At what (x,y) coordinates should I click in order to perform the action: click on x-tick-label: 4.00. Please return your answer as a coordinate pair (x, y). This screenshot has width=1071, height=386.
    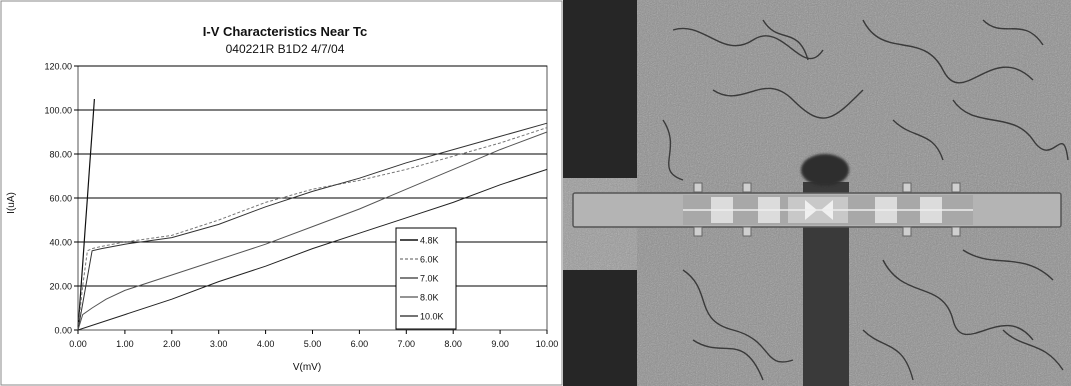
    Looking at the image, I should click on (266, 344).